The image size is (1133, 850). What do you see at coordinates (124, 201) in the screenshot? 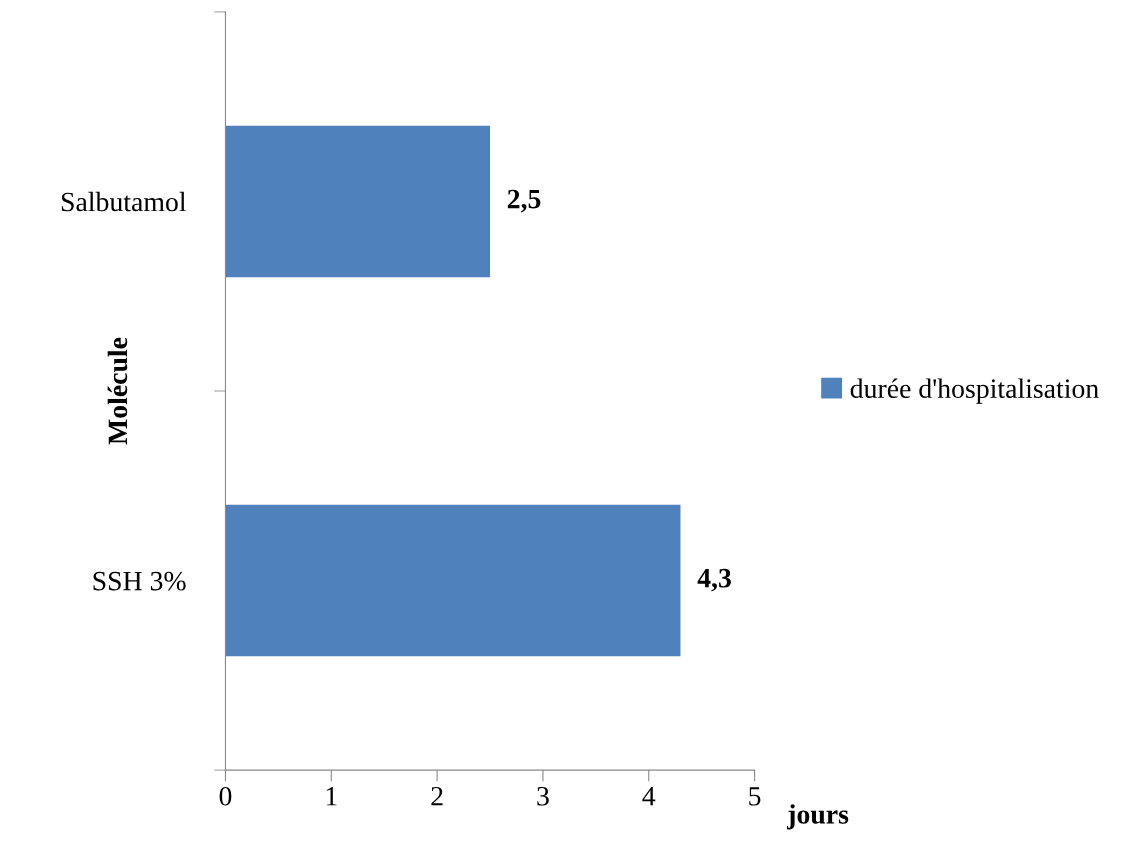
I see `y-tick-label: Salbutamol` at bounding box center [124, 201].